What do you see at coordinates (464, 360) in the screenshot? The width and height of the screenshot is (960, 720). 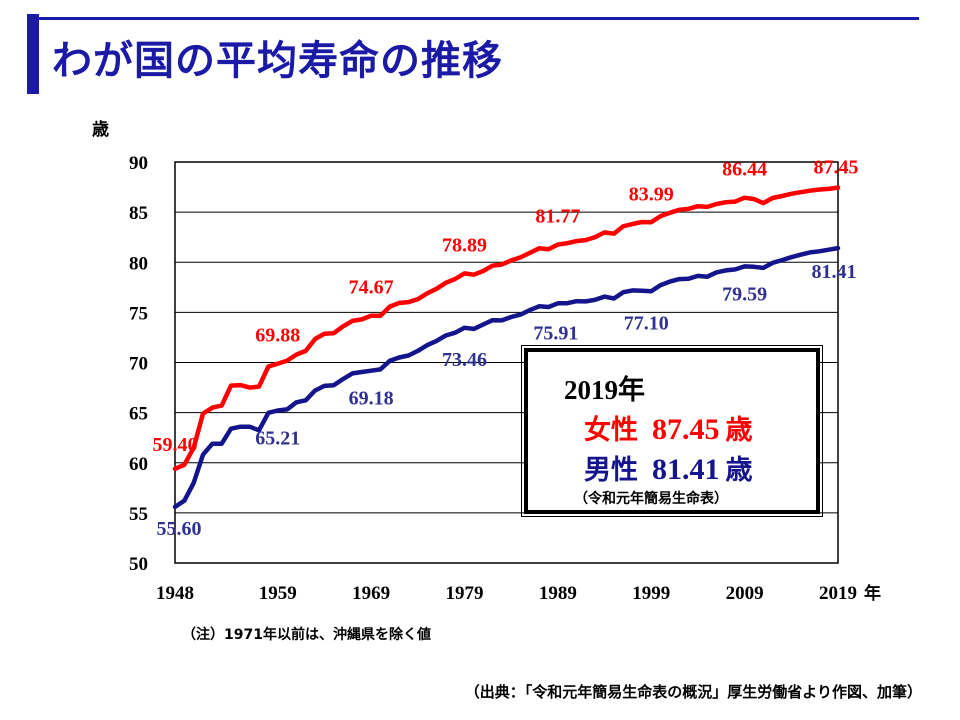 I see `data-label-male: 73.46` at bounding box center [464, 360].